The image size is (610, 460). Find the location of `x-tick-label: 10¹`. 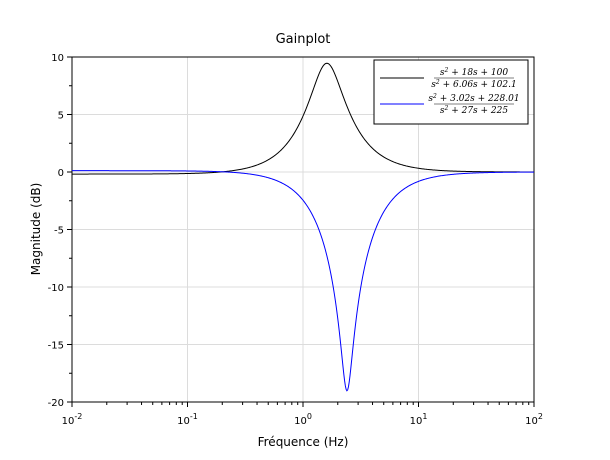

x-tick-label: 10¹ is located at coordinates (419, 419).